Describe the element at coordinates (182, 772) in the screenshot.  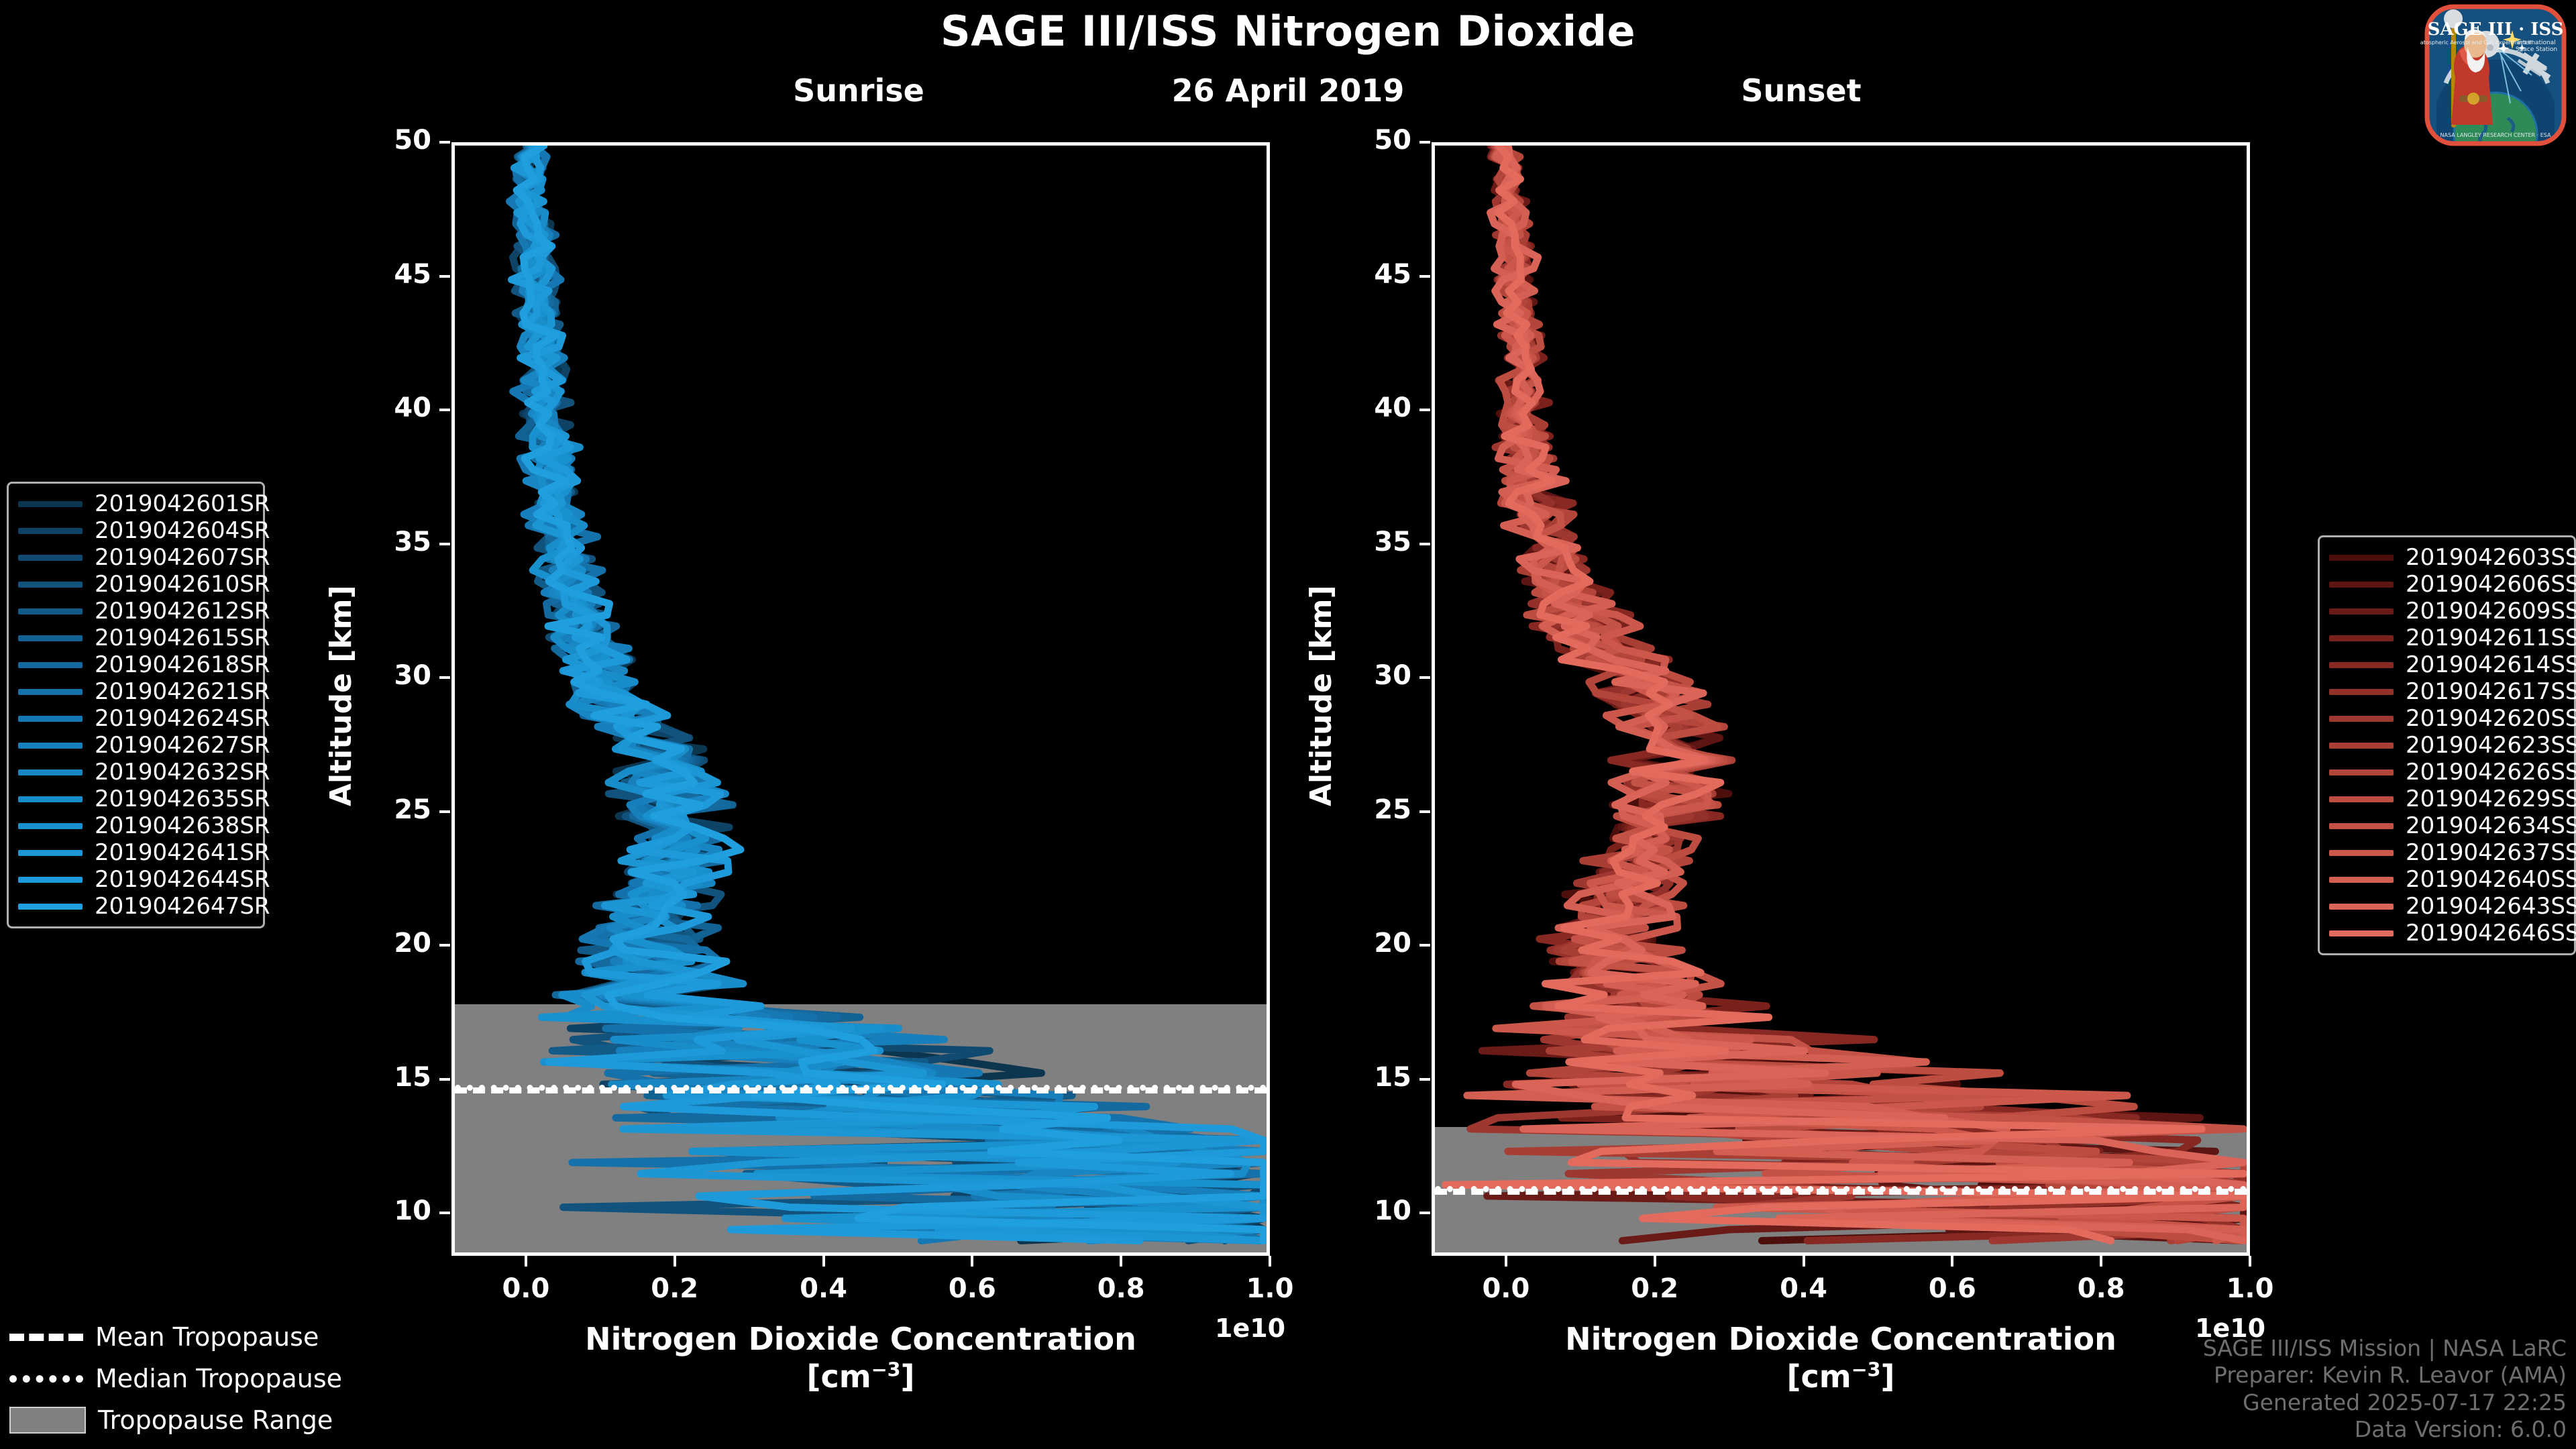
I see `legend-label: 2019042632SR` at that location.